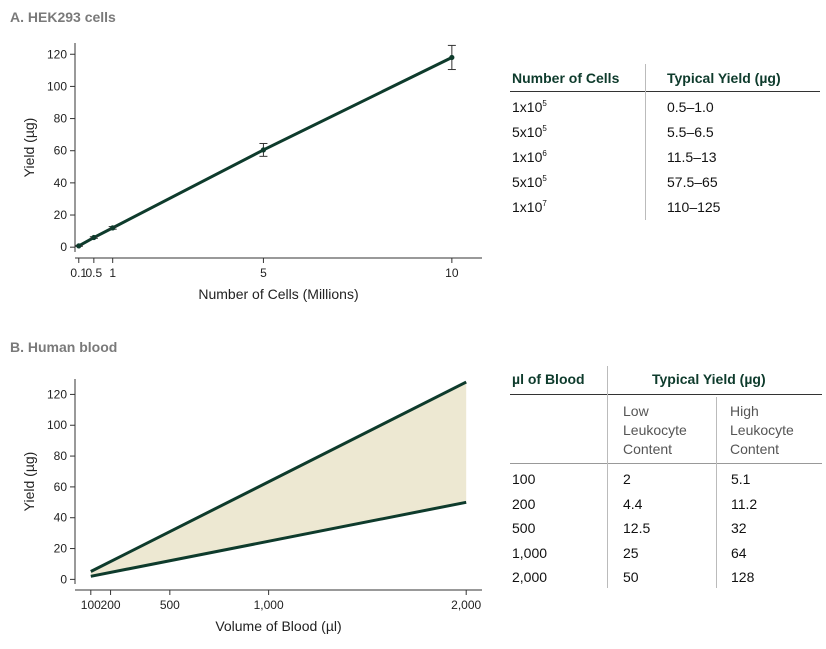  I want to click on table-a-column-divider, so click(645, 142).